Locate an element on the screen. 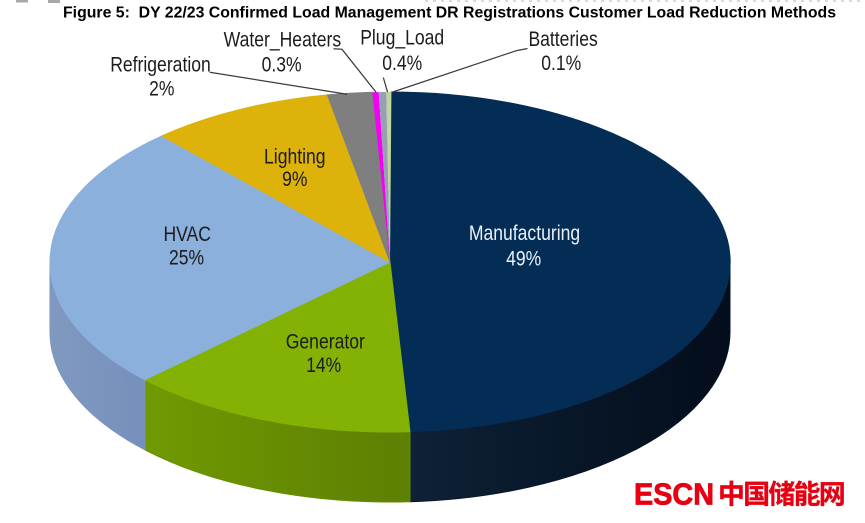 This screenshot has height=523, width=865. svg-text: 0.3% is located at coordinates (282, 65).